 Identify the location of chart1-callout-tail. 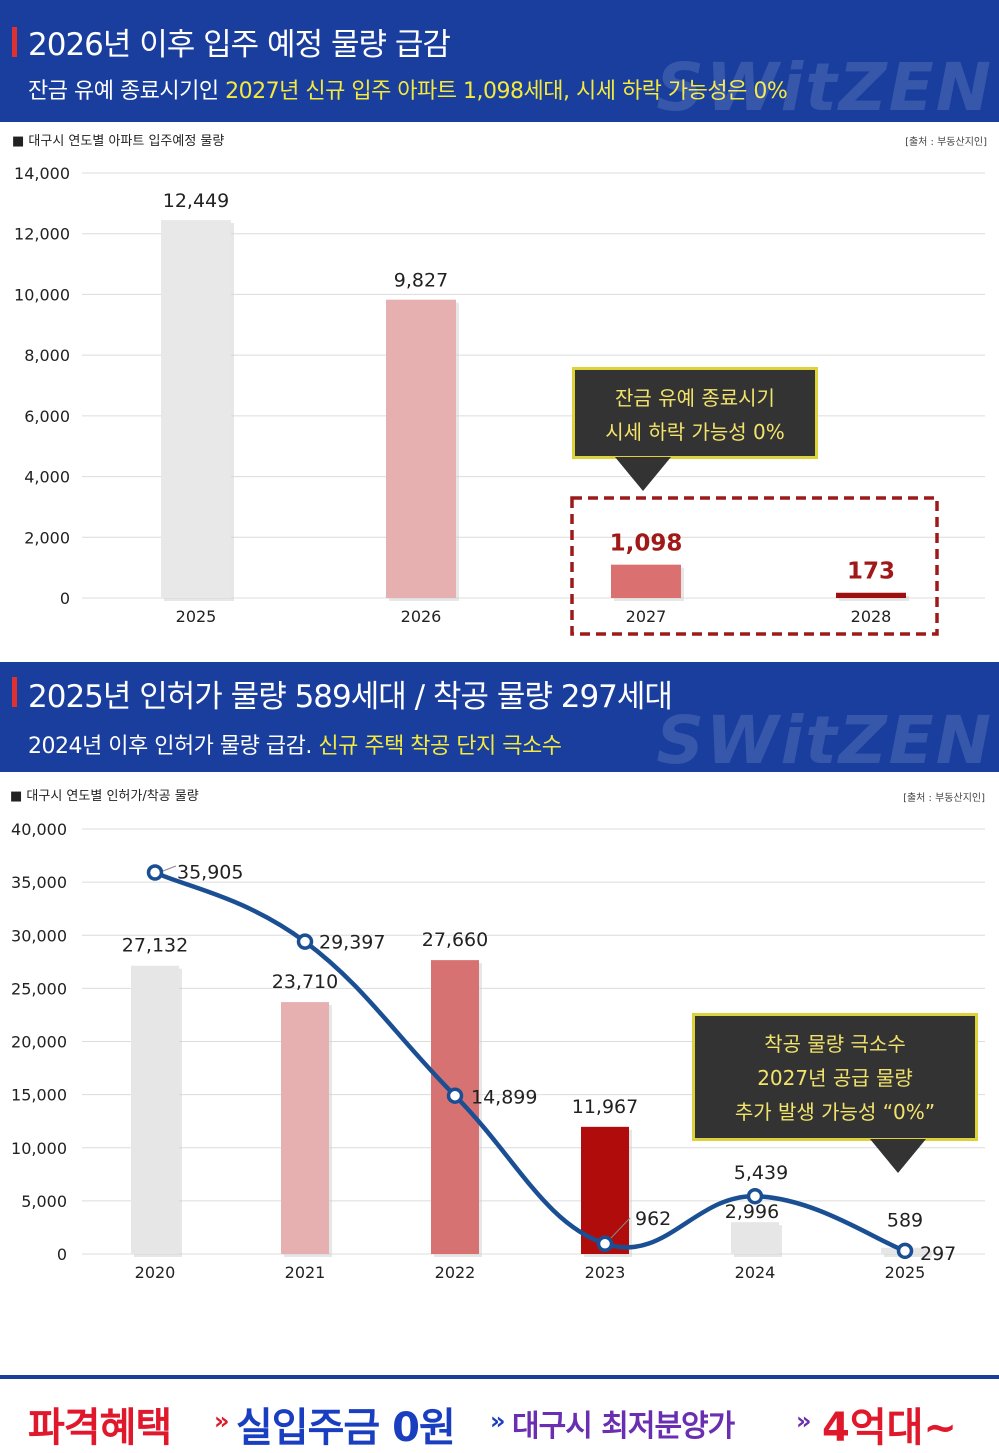
(643, 474).